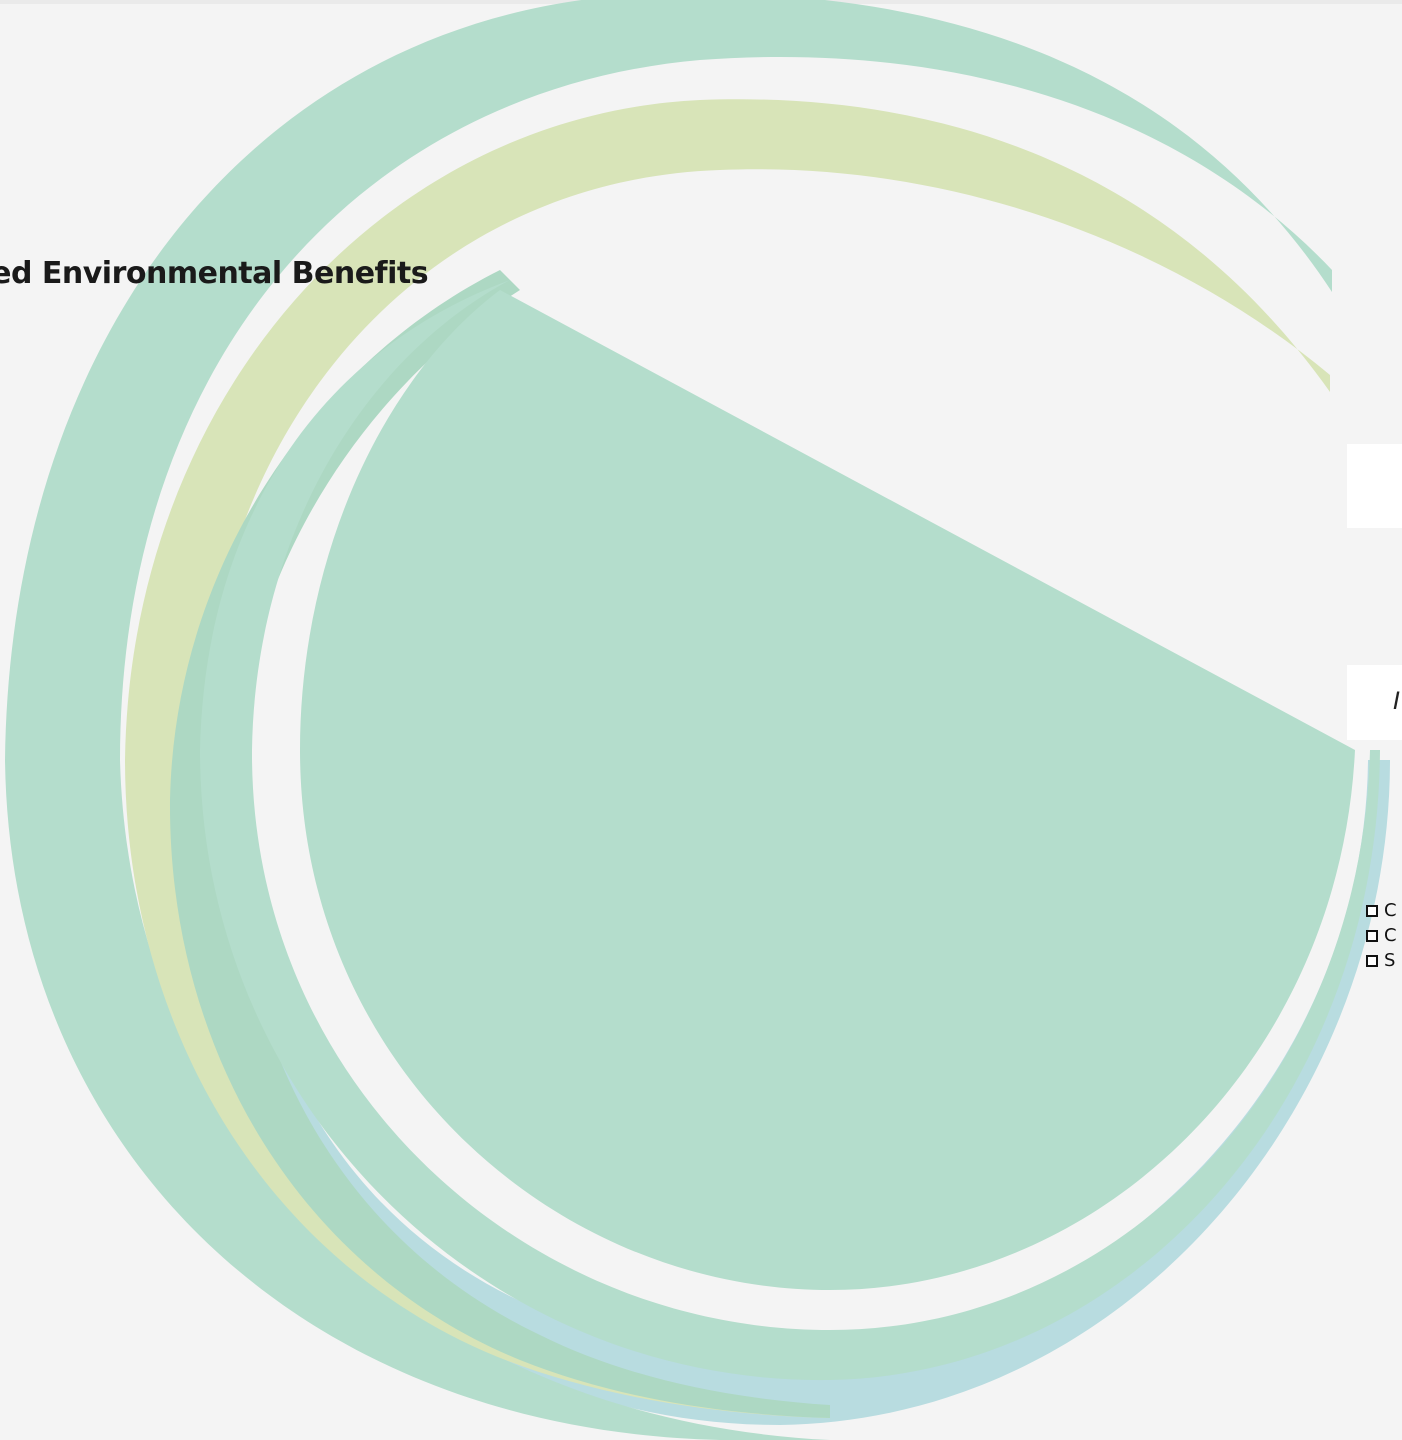  I want to click on white-panel-top, so click(1374, 486).